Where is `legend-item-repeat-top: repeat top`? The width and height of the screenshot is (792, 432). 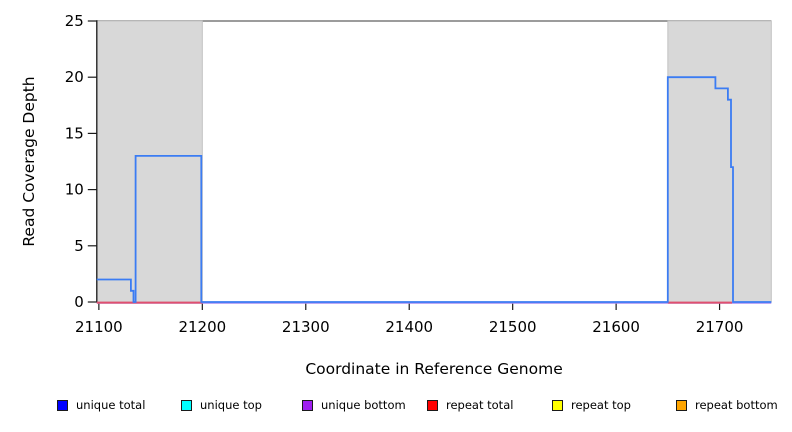 legend-item-repeat-top: repeat top is located at coordinates (591, 405).